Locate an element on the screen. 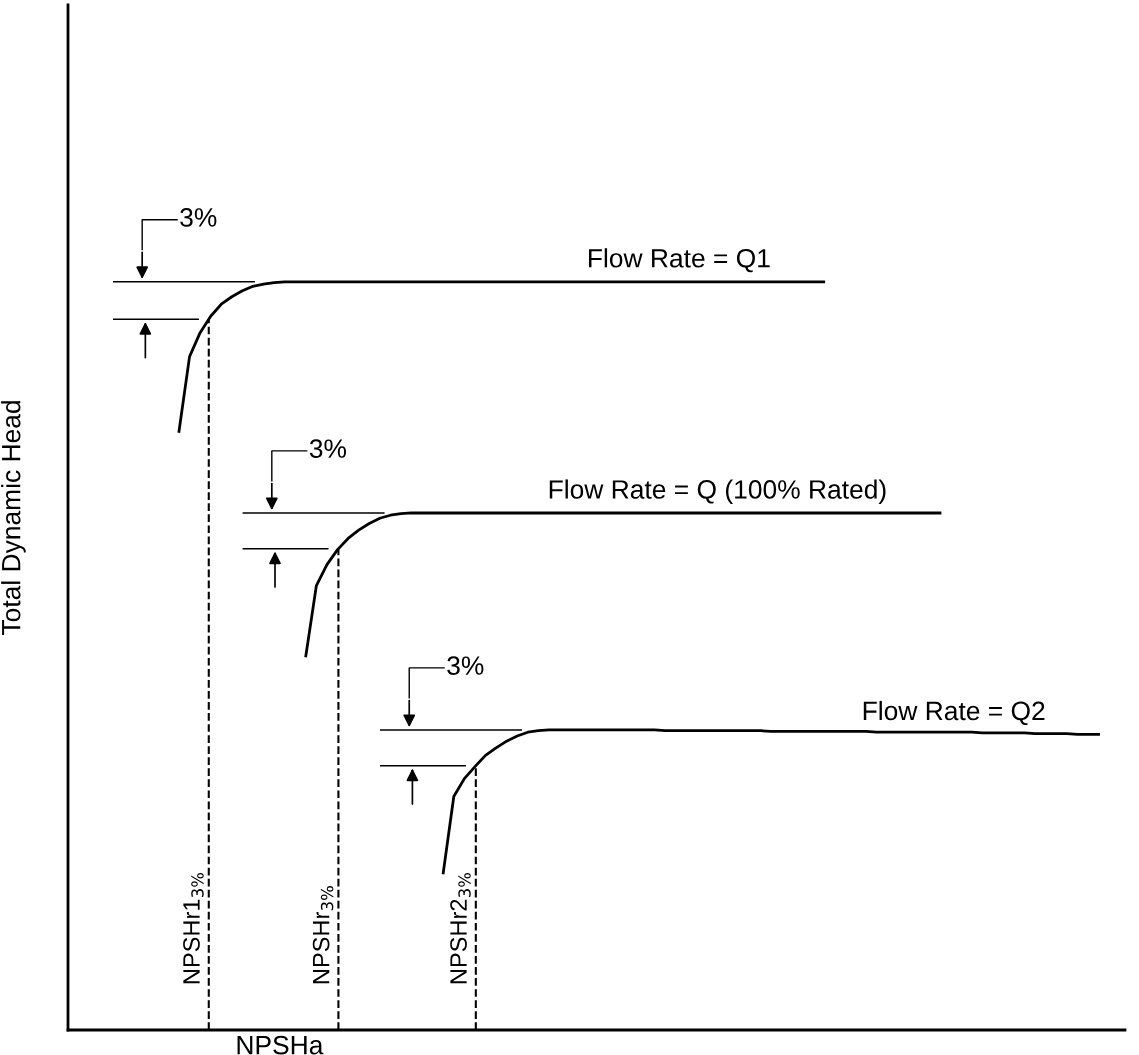 The height and width of the screenshot is (1055, 1139). series-label: Flow Rate = Q (100% Rated) is located at coordinates (717, 491).